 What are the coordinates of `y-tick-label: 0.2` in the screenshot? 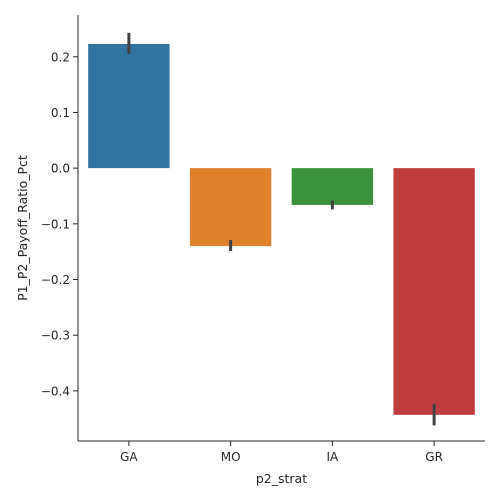 It's located at (60, 57).